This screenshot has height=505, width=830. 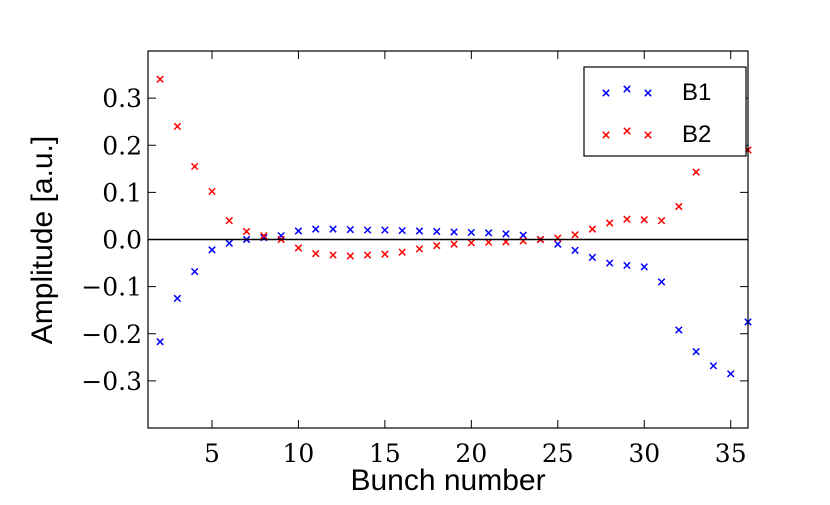 I want to click on legend-box, so click(x=665, y=111).